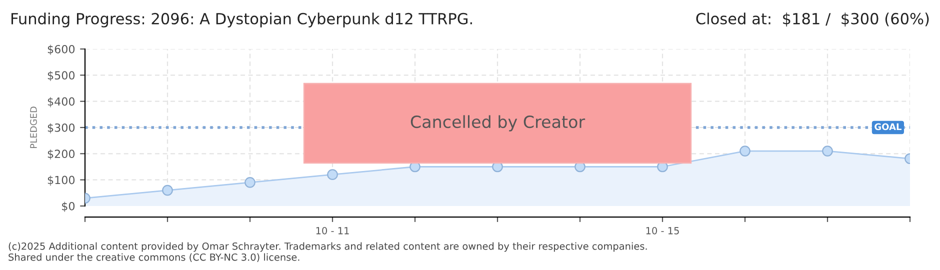 This screenshot has width=940, height=270. I want to click on y-tick-label: $600, so click(61, 49).